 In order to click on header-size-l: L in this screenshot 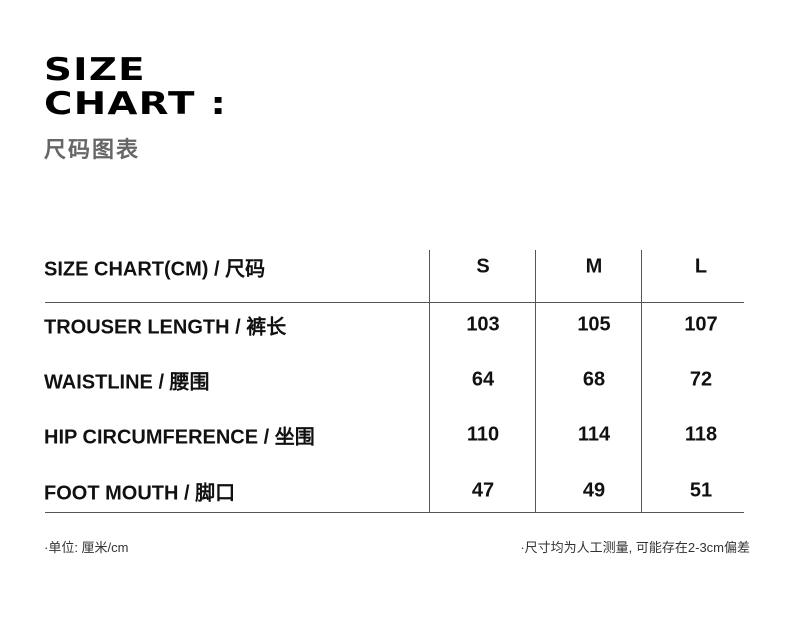, I will do `click(701, 266)`.